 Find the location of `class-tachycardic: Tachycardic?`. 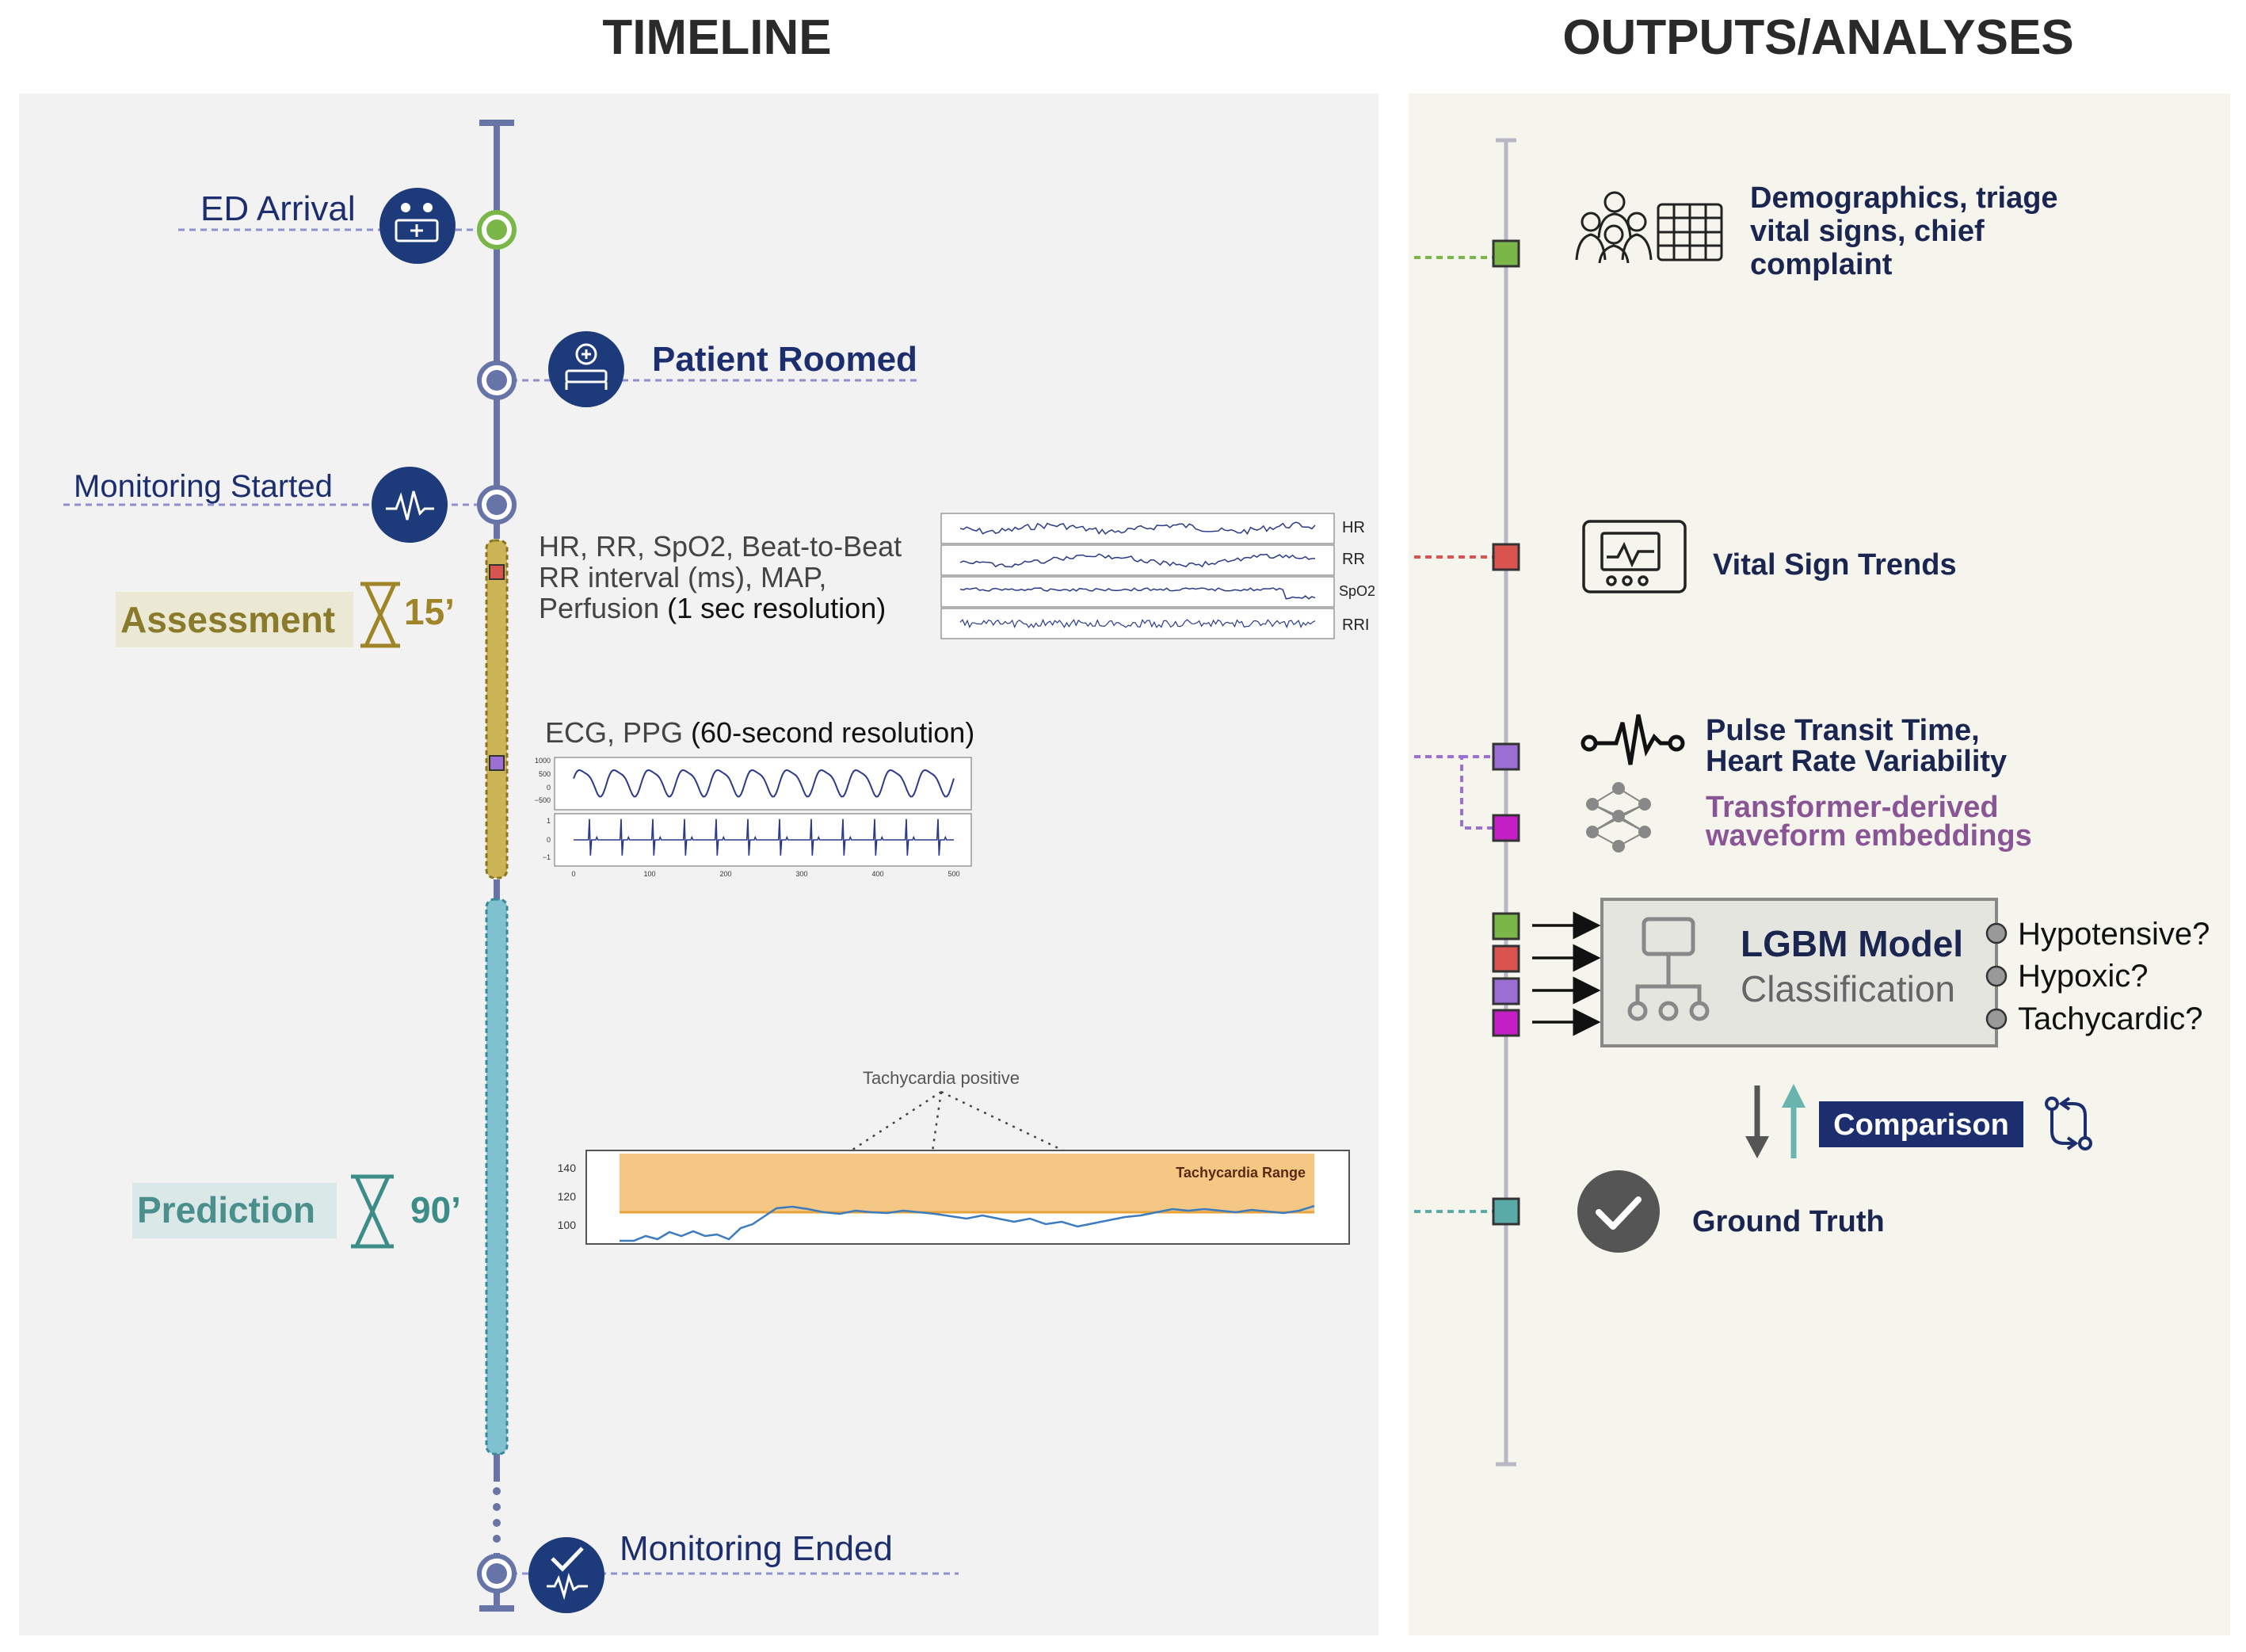

class-tachycardic: Tachycardic? is located at coordinates (2110, 1019).